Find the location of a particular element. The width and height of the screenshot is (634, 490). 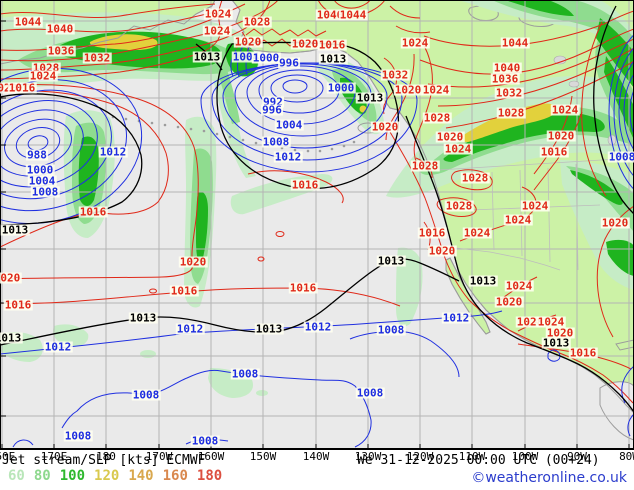

legend-value: 100 is located at coordinates (72, 476).